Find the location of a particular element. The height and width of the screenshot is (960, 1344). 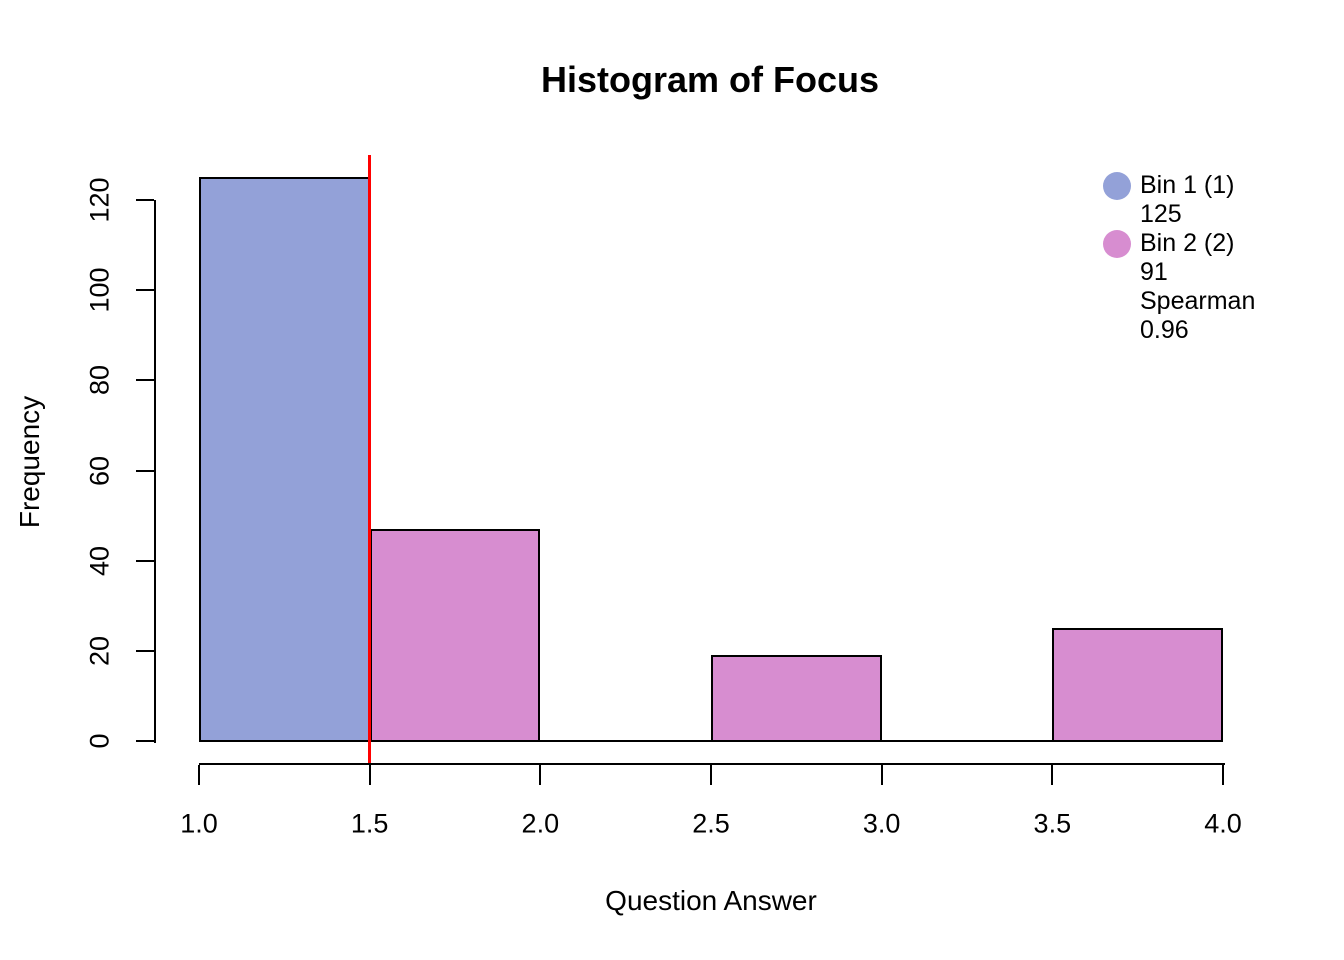

x-tick-label: 3.0 is located at coordinates (881, 823).